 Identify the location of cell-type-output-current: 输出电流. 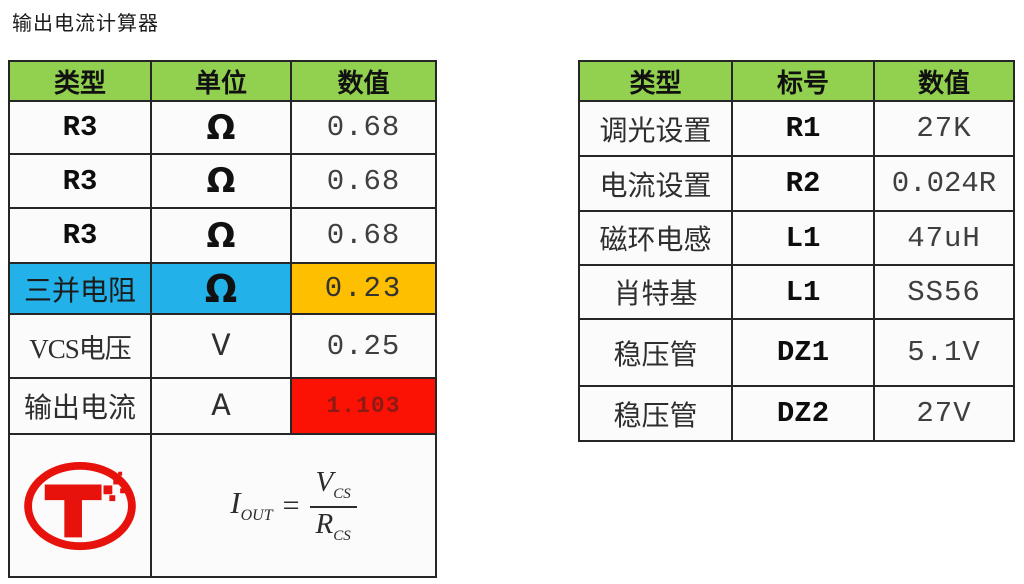
(81, 407).